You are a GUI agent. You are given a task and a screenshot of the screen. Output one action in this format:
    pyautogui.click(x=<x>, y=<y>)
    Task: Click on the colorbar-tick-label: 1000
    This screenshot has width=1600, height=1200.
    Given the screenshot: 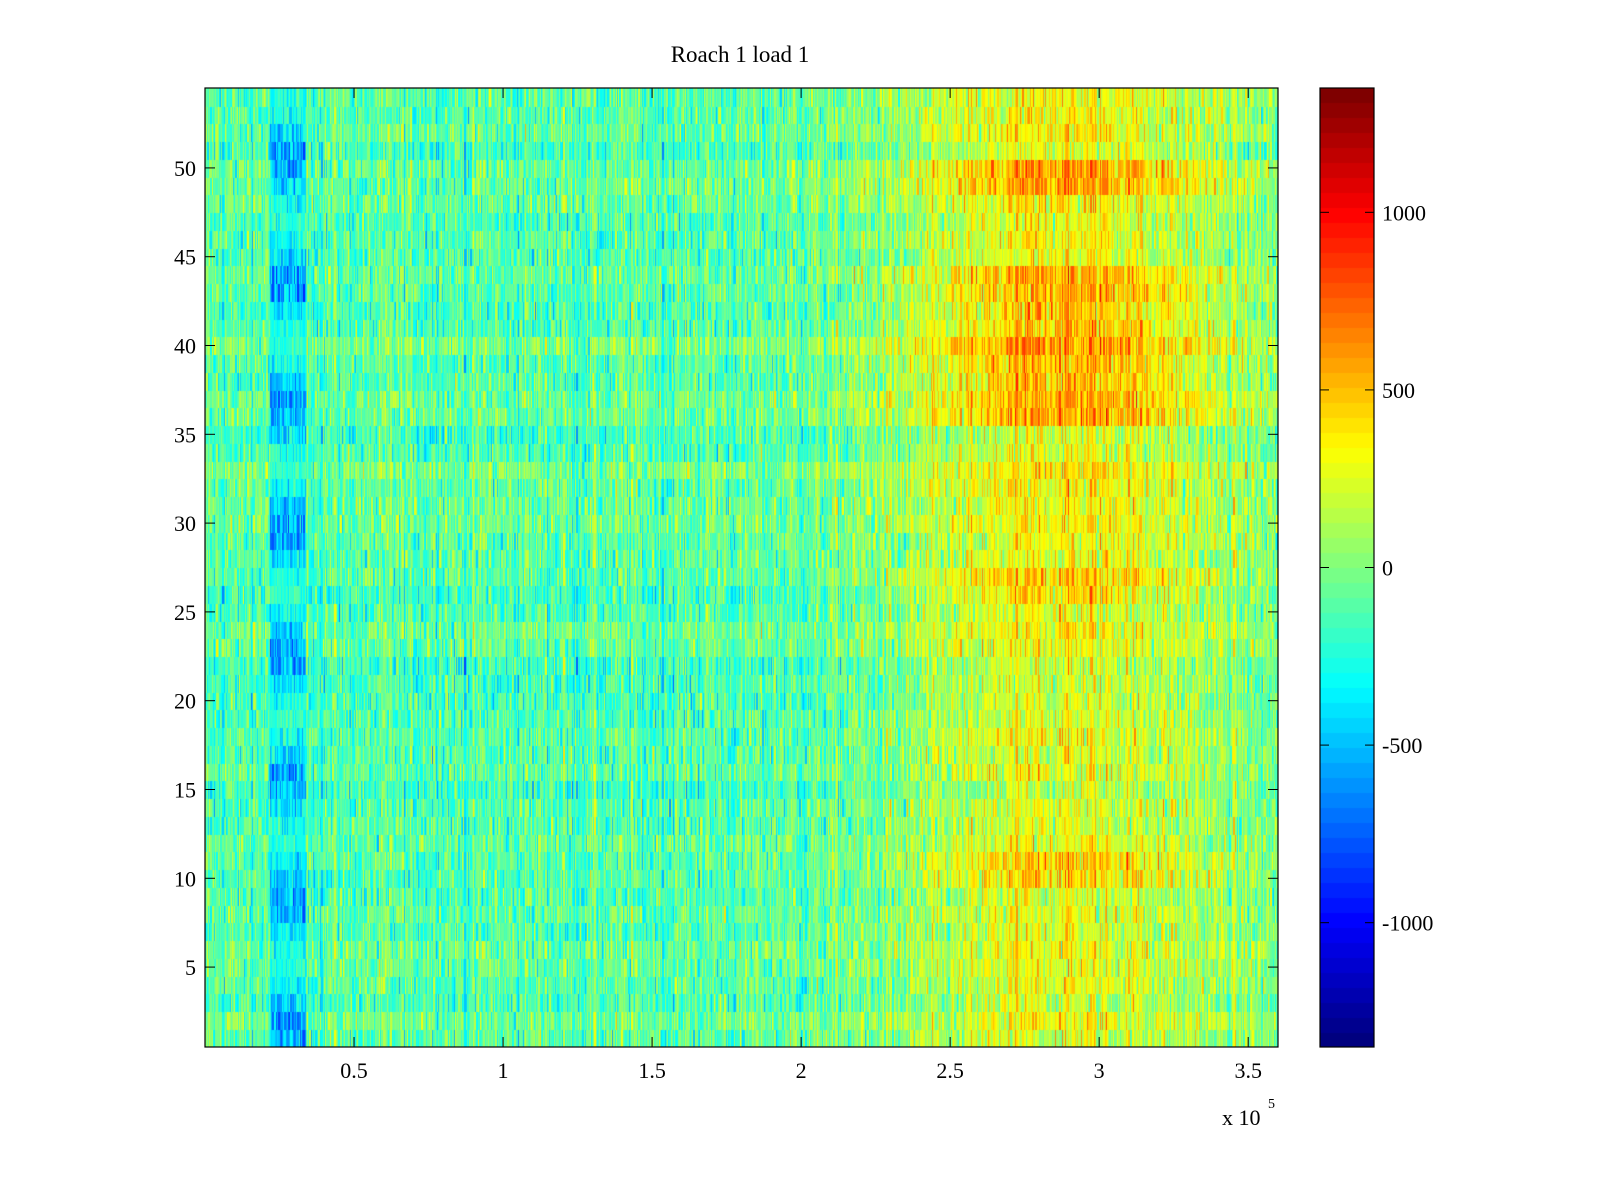 What is the action you would take?
    pyautogui.click(x=1404, y=212)
    